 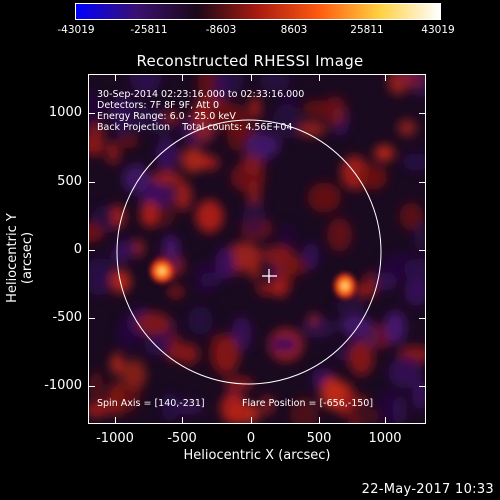 What do you see at coordinates (63, 385) in the screenshot?
I see `y-tick-label: -1000` at bounding box center [63, 385].